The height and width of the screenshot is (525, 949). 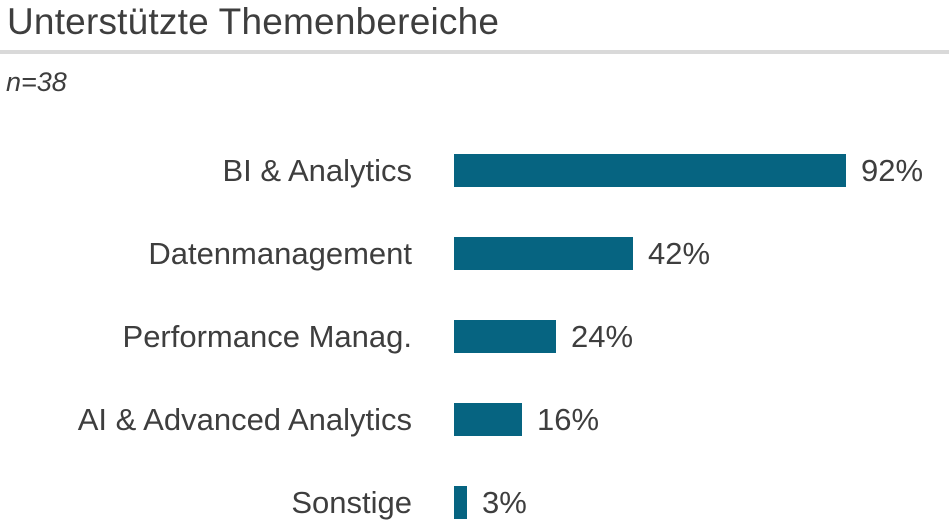 What do you see at coordinates (317, 170) in the screenshot?
I see `category-label: BI & Analytics` at bounding box center [317, 170].